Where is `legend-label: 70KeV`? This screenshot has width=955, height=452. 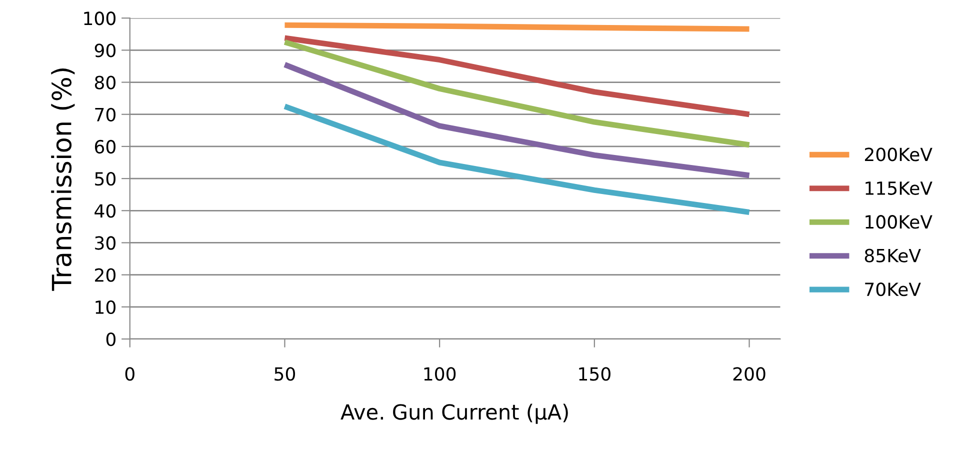 legend-label: 70KeV is located at coordinates (893, 289).